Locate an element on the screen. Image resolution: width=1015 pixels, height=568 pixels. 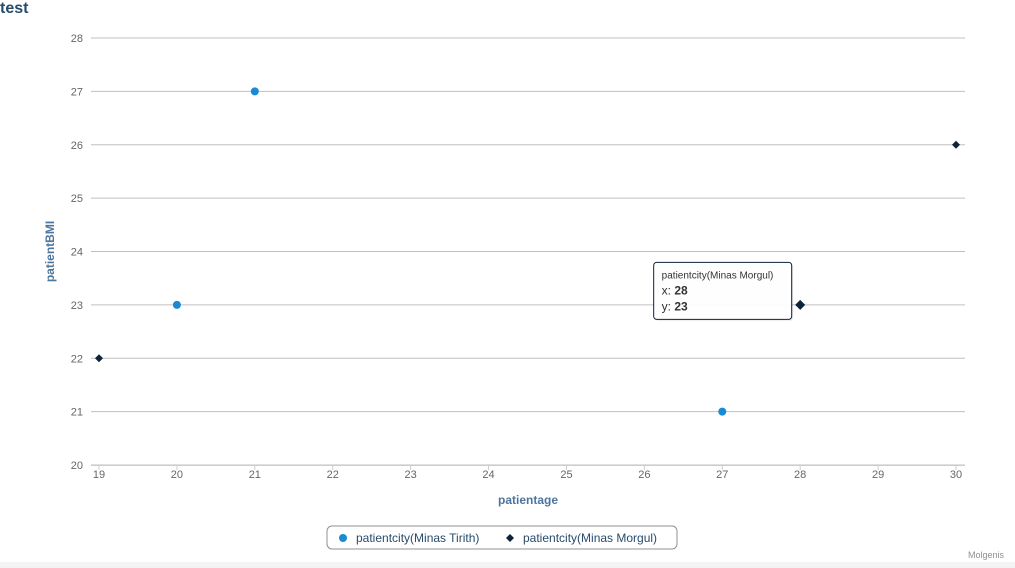
legend-label-minas-morgul: patientcity(Minas Morgul) is located at coordinates (590, 538).